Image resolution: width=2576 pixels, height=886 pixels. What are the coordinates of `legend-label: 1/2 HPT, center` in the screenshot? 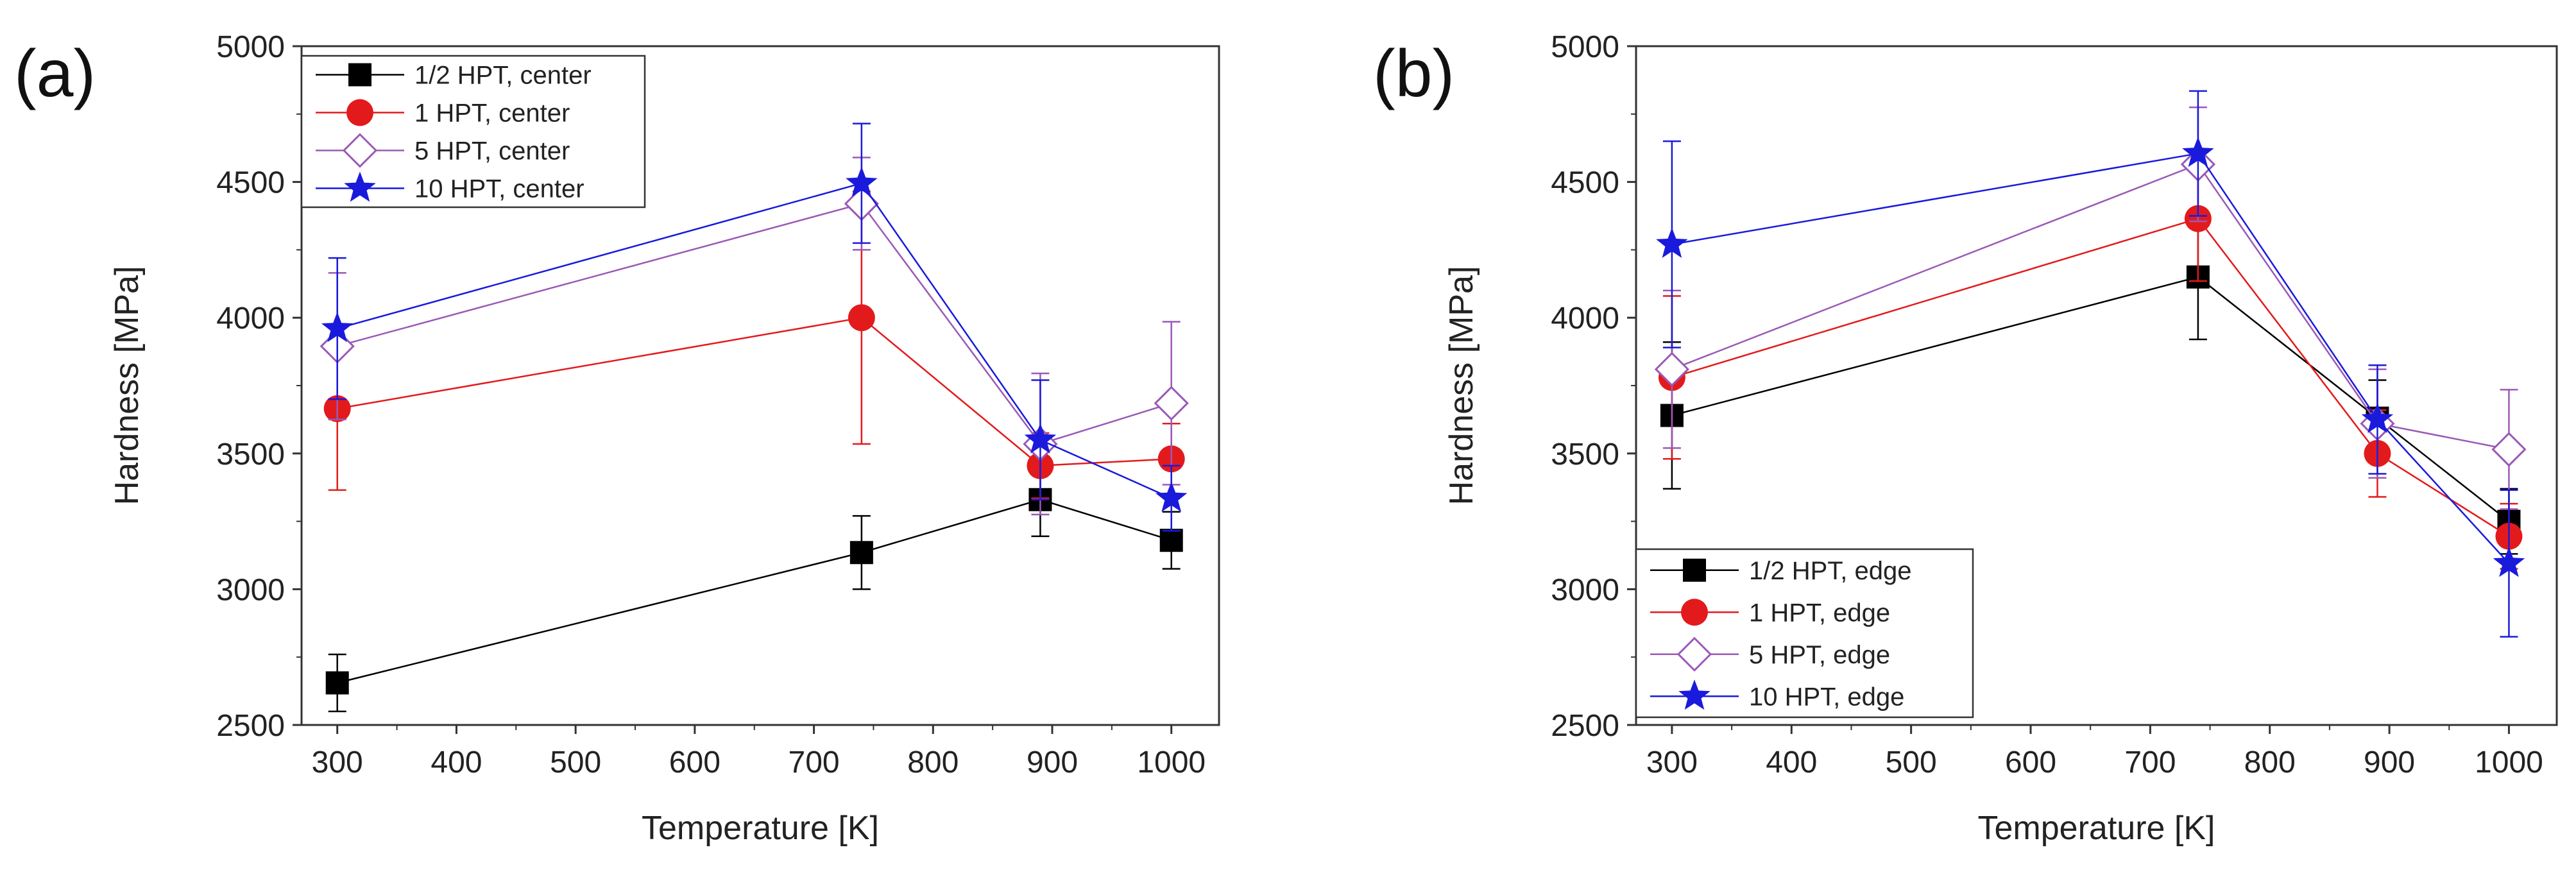 It's located at (503, 76).